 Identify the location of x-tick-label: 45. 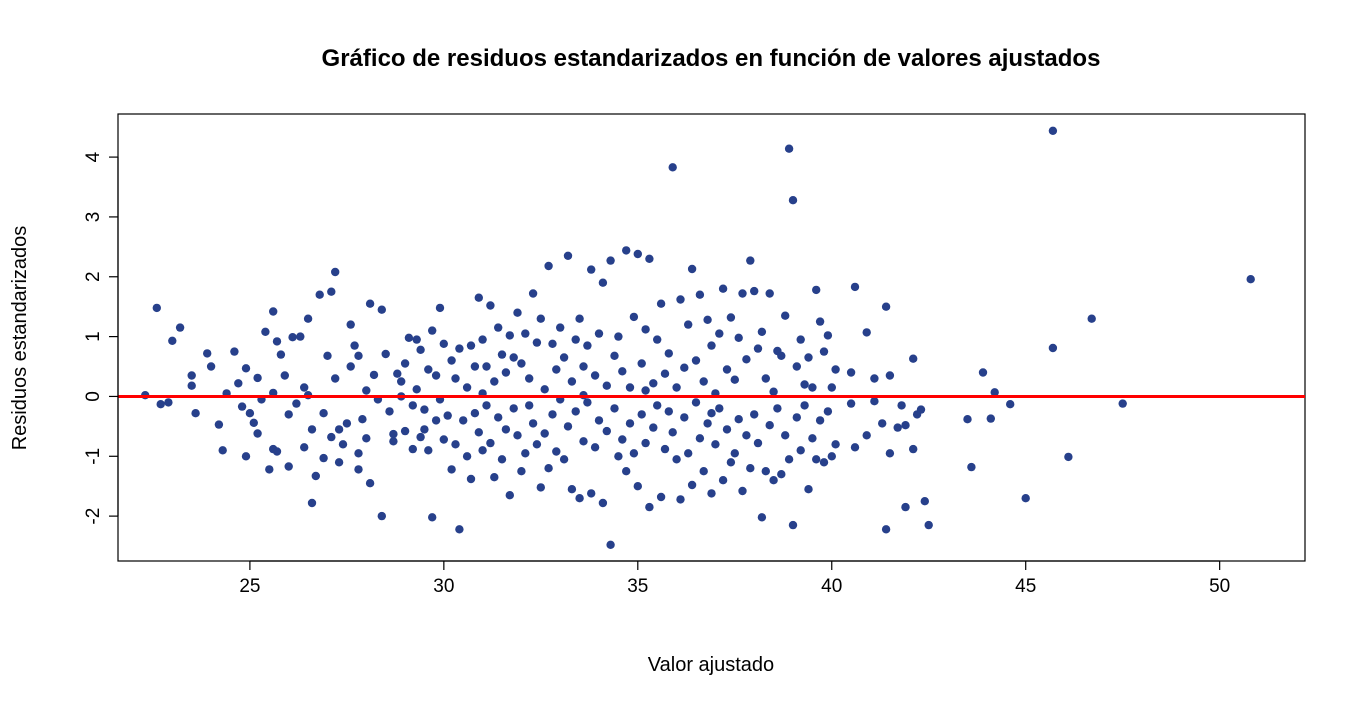
(1025, 586).